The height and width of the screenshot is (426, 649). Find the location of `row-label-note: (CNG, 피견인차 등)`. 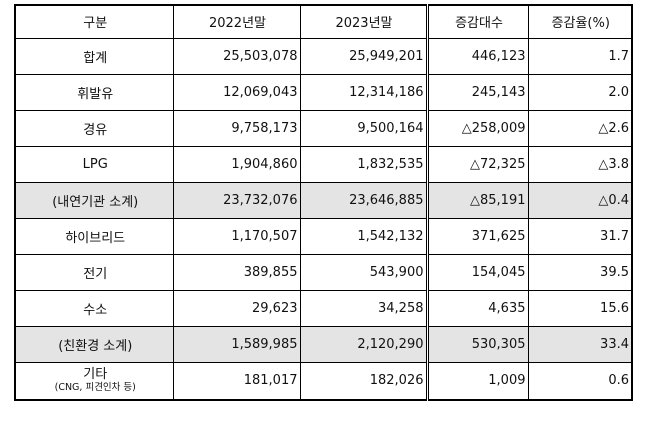

row-label-note: (CNG, 피견인차 등) is located at coordinates (95, 388).